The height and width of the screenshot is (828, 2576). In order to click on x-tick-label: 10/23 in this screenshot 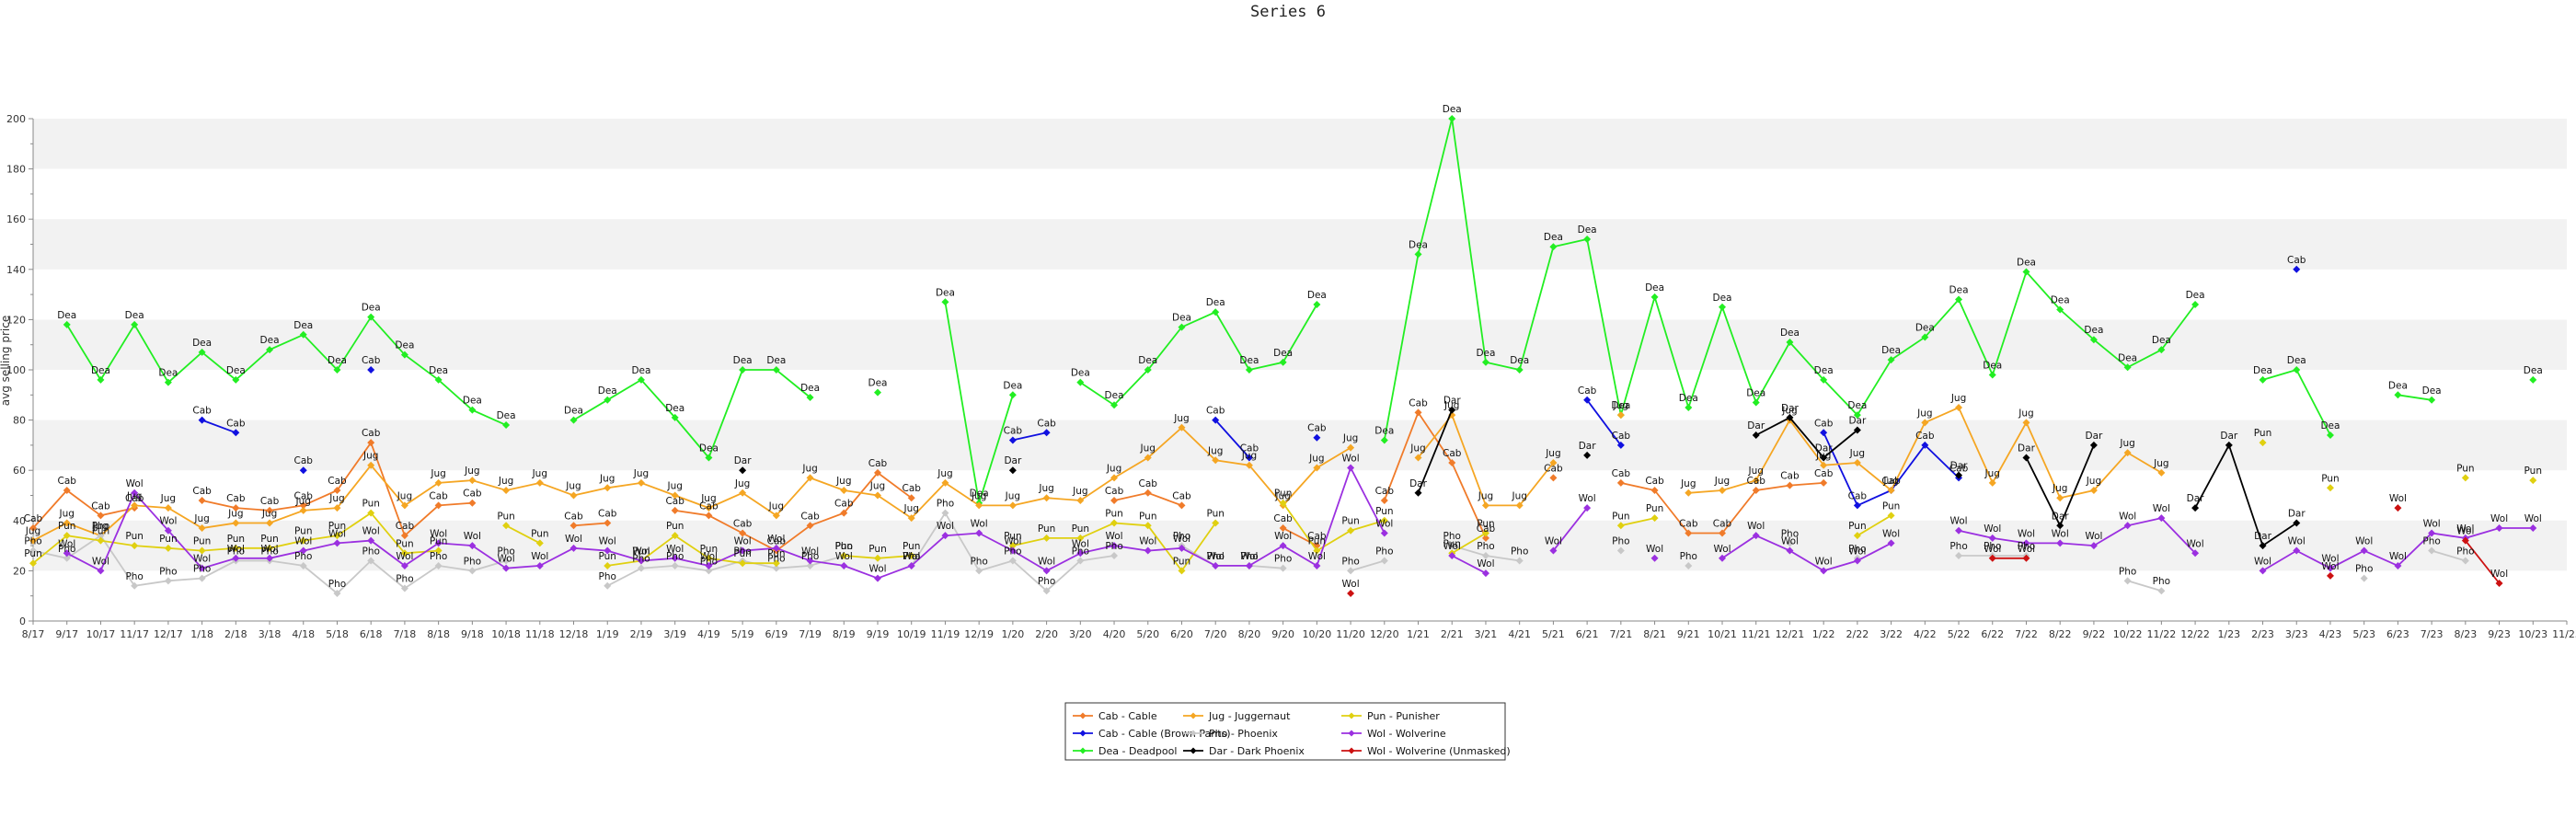, I will do `click(2532, 634)`.